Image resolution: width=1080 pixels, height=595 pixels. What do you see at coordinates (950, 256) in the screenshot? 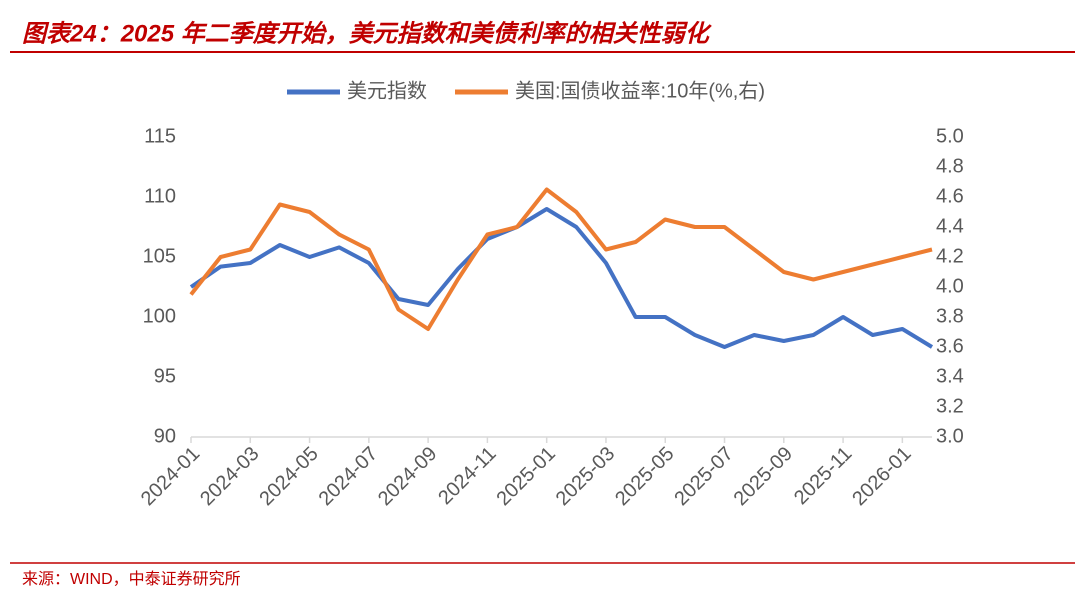
I see `y2-tick-label: 4.2` at bounding box center [950, 256].